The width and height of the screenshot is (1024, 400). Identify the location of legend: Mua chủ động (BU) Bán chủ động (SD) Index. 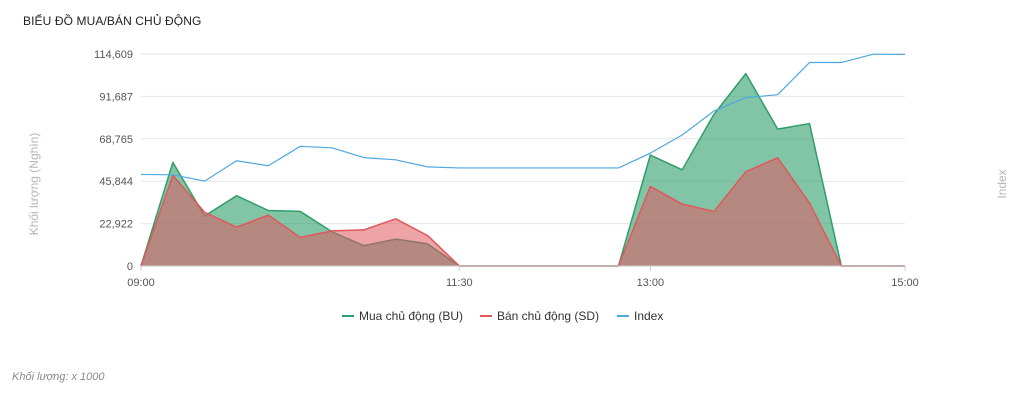
(502, 316).